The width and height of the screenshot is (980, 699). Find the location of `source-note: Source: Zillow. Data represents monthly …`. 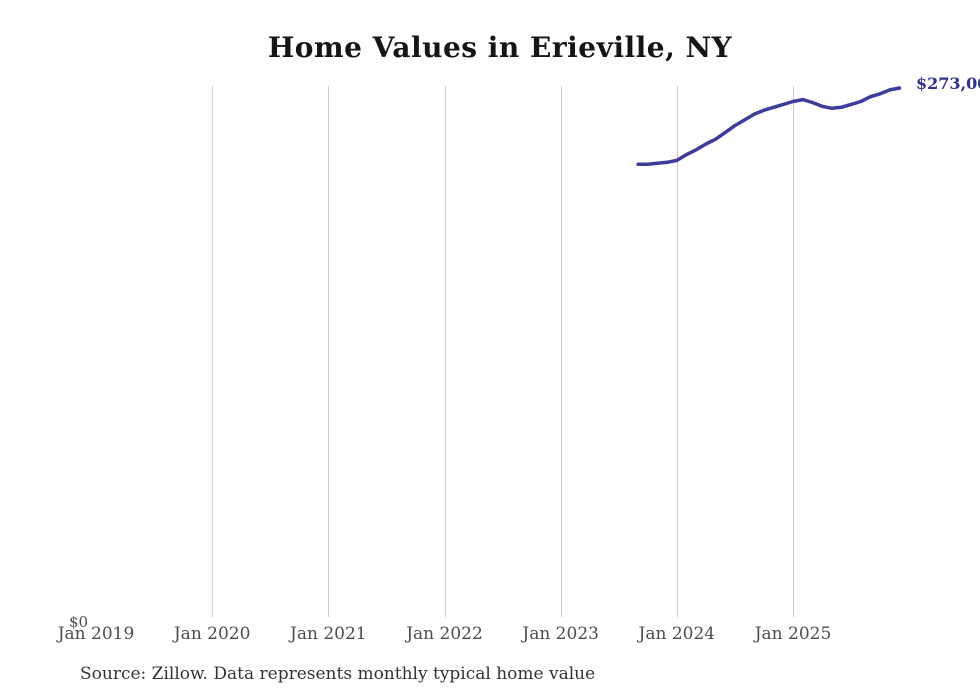

source-note: Source: Zillow. Data represents monthly … is located at coordinates (338, 674).